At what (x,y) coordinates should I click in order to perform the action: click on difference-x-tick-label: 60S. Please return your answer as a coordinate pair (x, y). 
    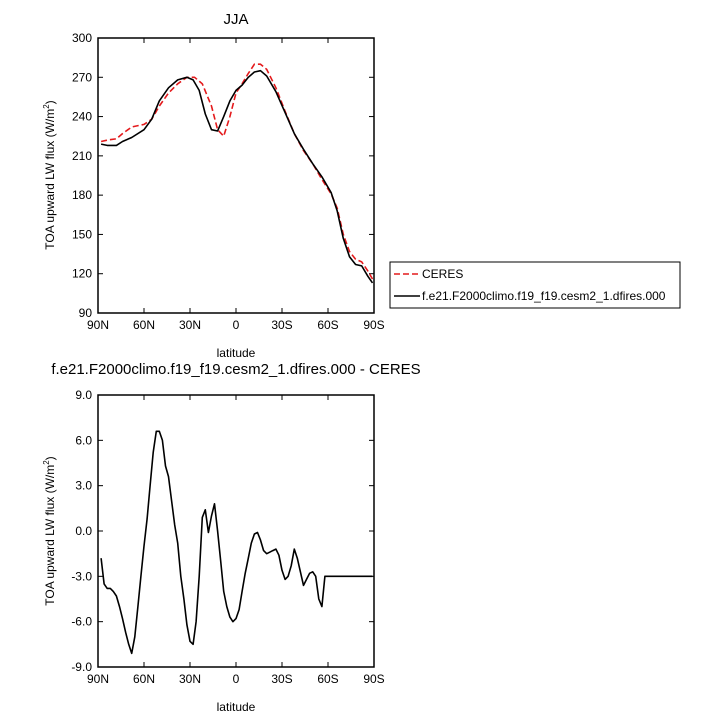
    Looking at the image, I should click on (327, 679).